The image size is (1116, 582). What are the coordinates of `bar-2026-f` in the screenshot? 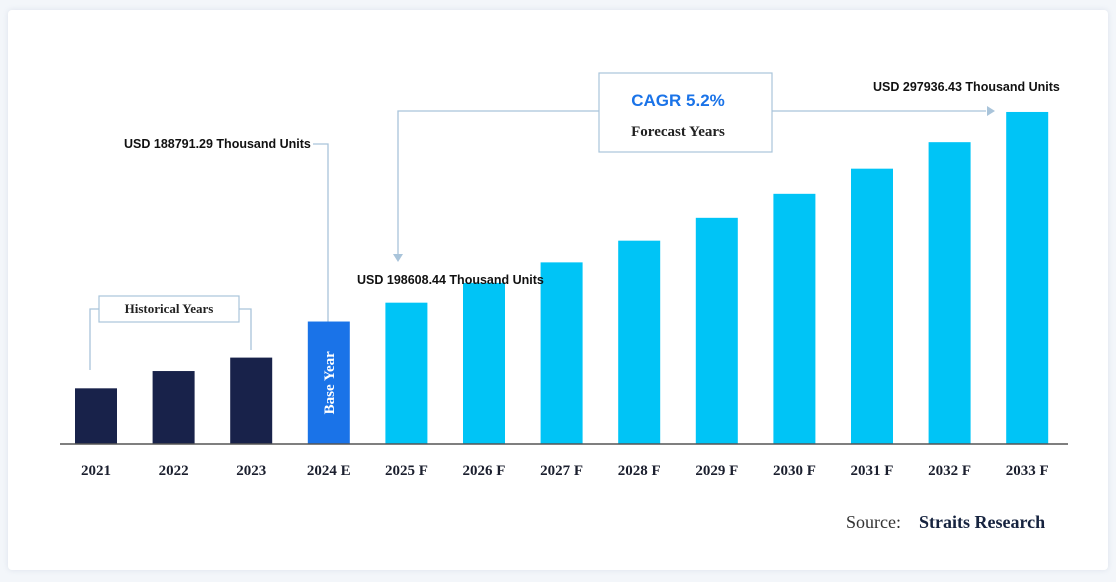 It's located at (484, 363).